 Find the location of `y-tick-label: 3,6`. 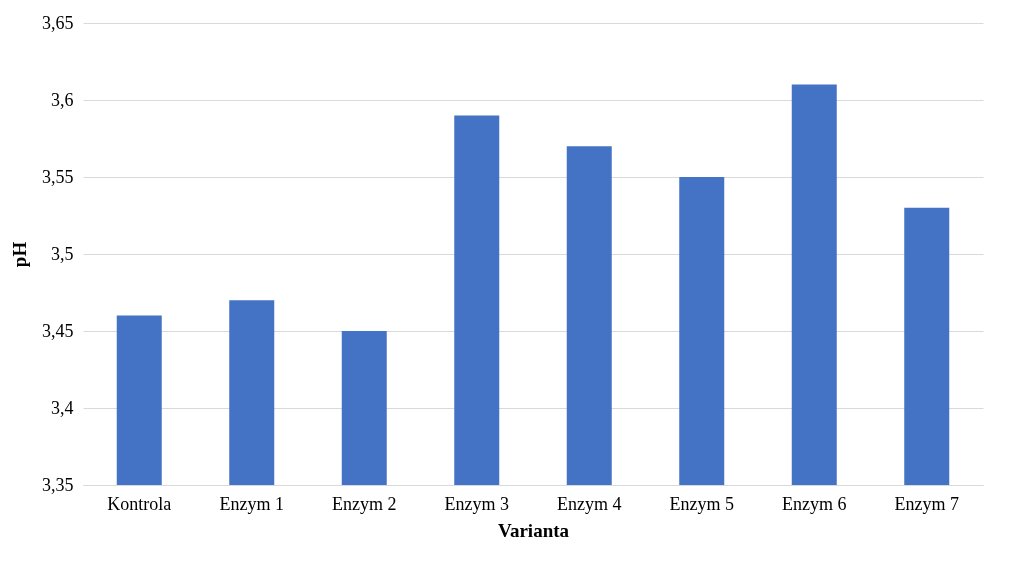

y-tick-label: 3,6 is located at coordinates (62, 99).